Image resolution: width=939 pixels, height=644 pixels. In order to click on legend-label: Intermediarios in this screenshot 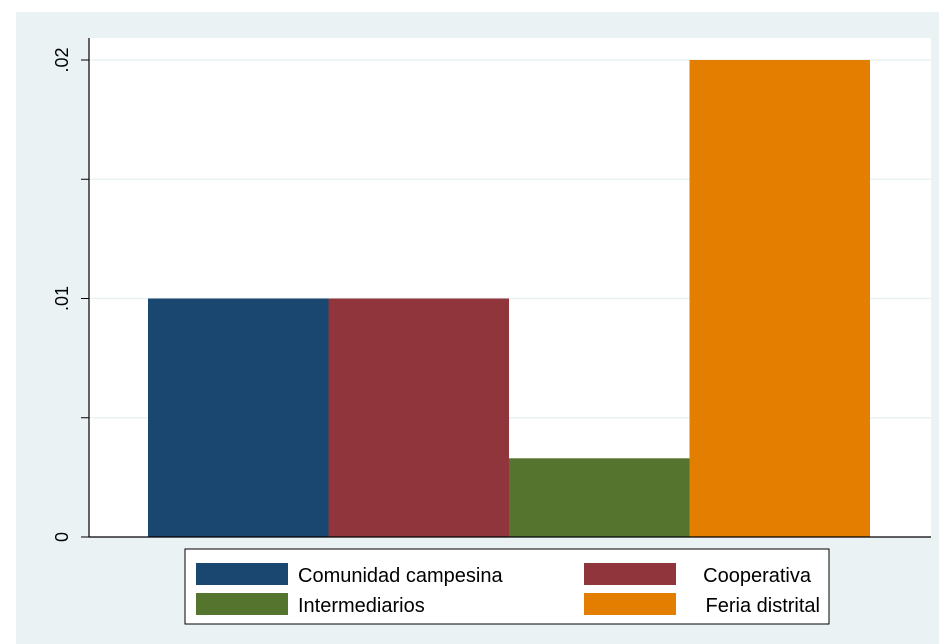, I will do `click(361, 606)`.